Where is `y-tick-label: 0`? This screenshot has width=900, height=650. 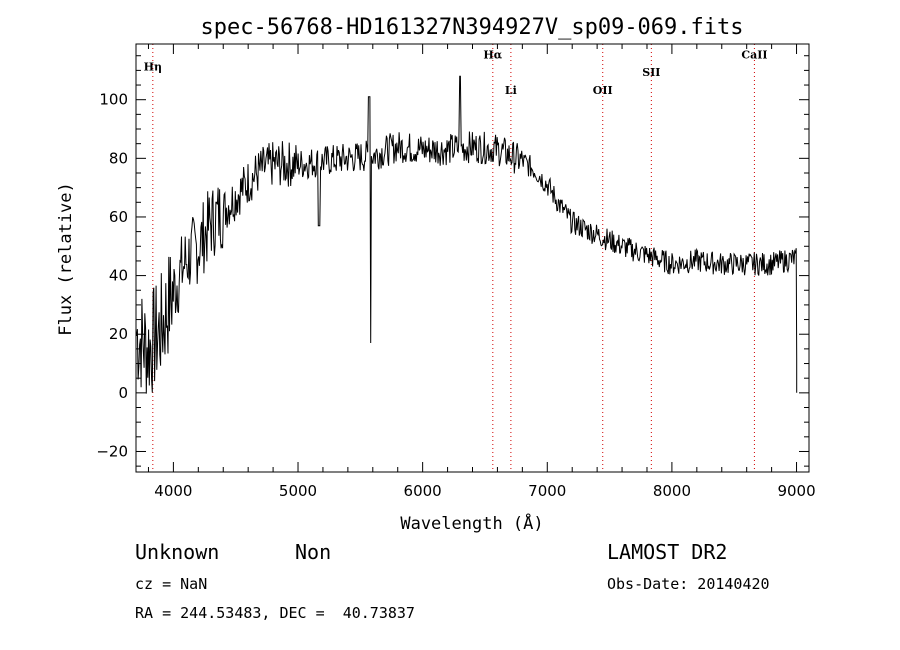 y-tick-label: 0 is located at coordinates (123, 393).